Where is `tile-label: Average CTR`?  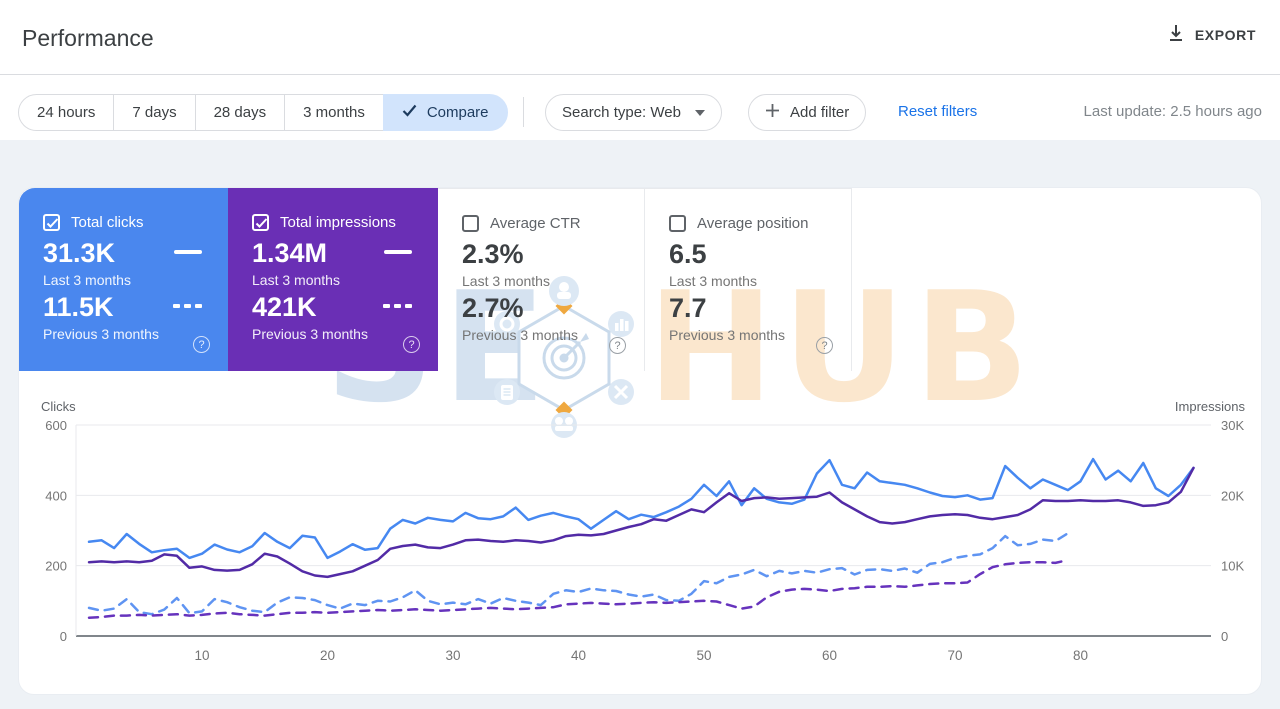 tile-label: Average CTR is located at coordinates (535, 223).